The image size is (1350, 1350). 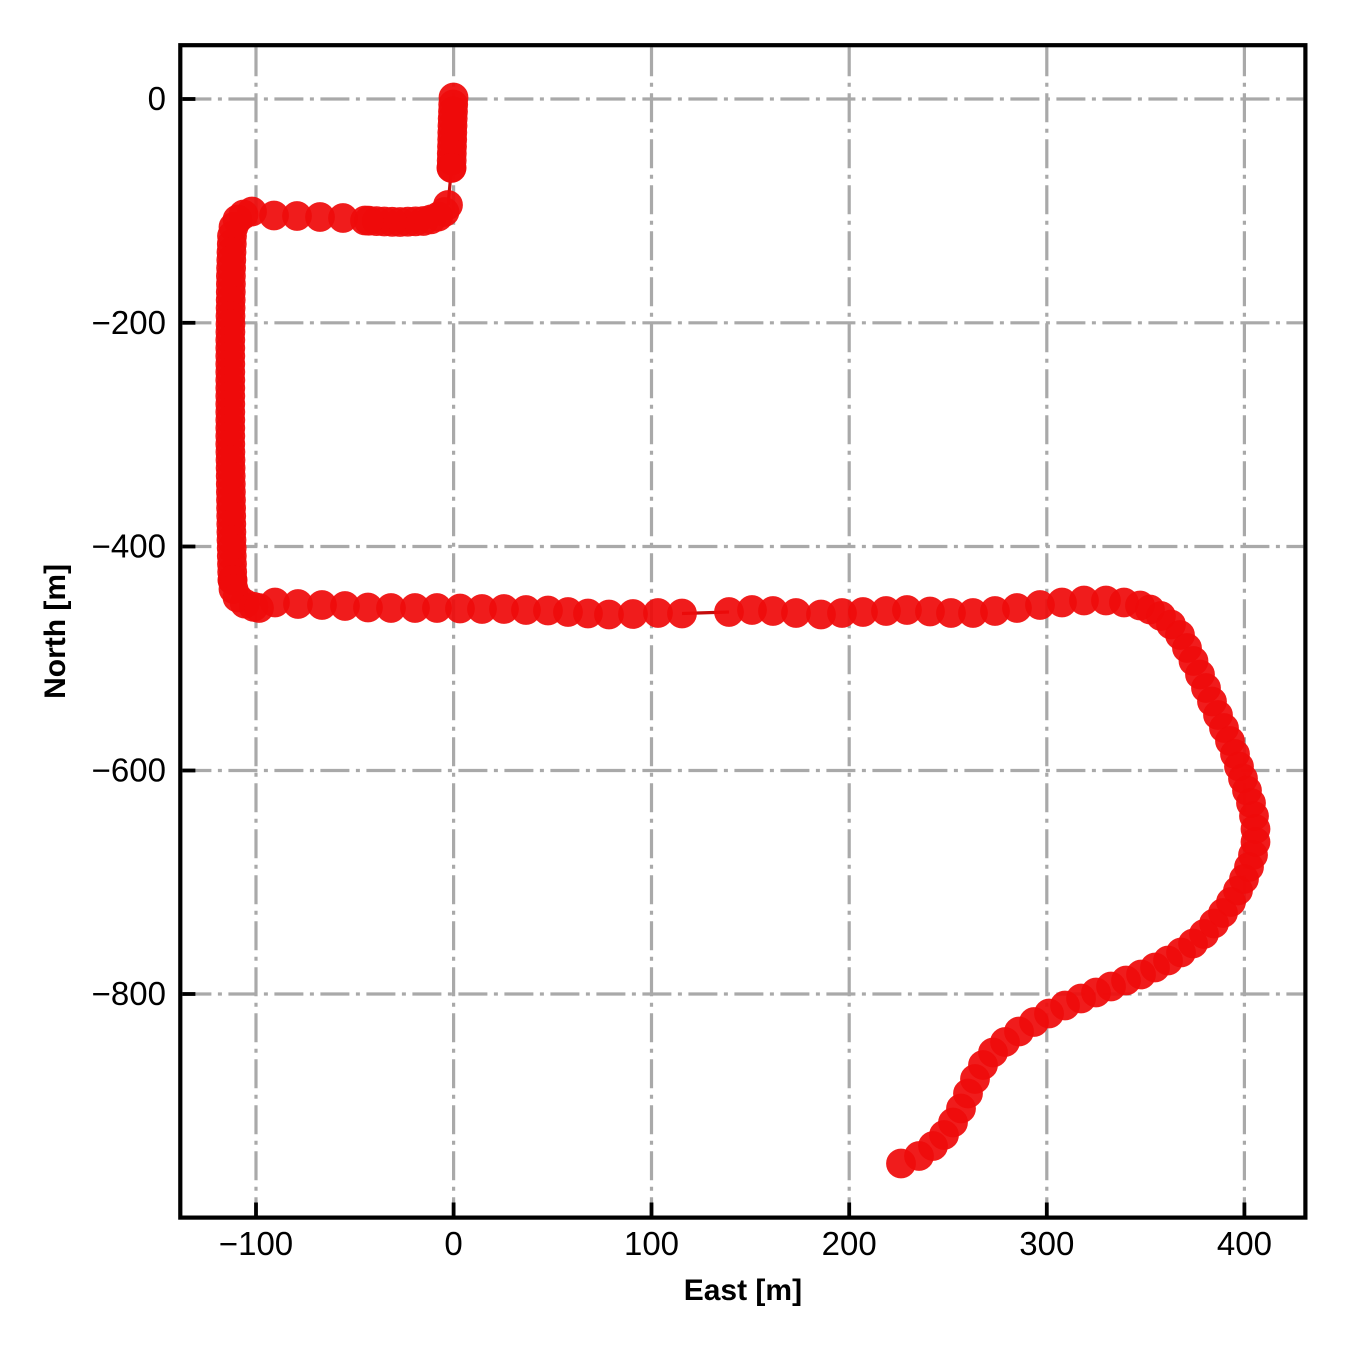 I want to click on svg-text: 200, so click(x=849, y=1243).